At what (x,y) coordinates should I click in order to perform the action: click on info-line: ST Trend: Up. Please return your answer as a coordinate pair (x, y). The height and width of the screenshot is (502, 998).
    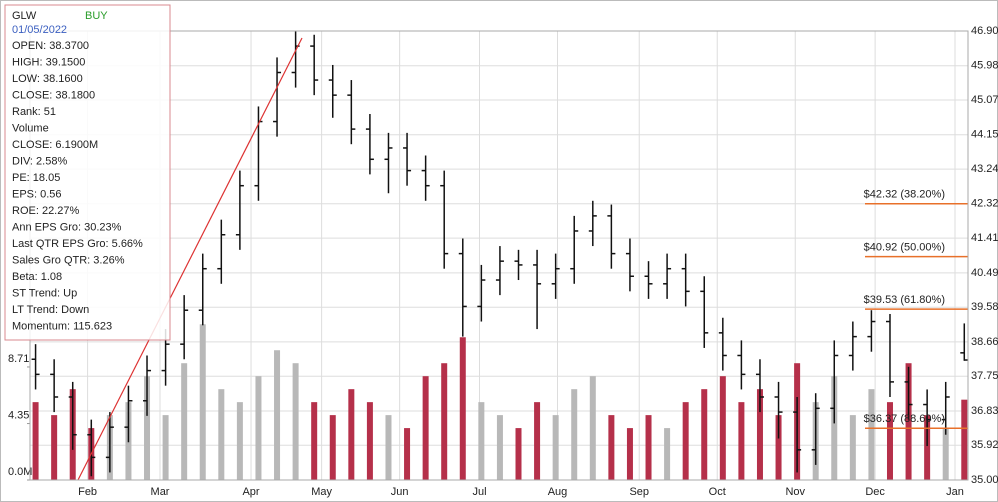
    Looking at the image, I should click on (44, 293).